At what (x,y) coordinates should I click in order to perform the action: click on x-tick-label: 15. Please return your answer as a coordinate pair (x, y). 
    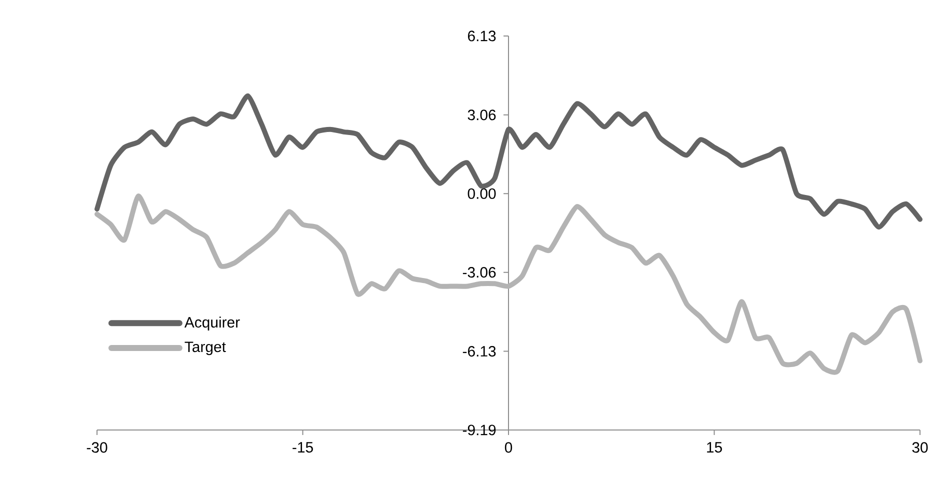
    Looking at the image, I should click on (714, 447).